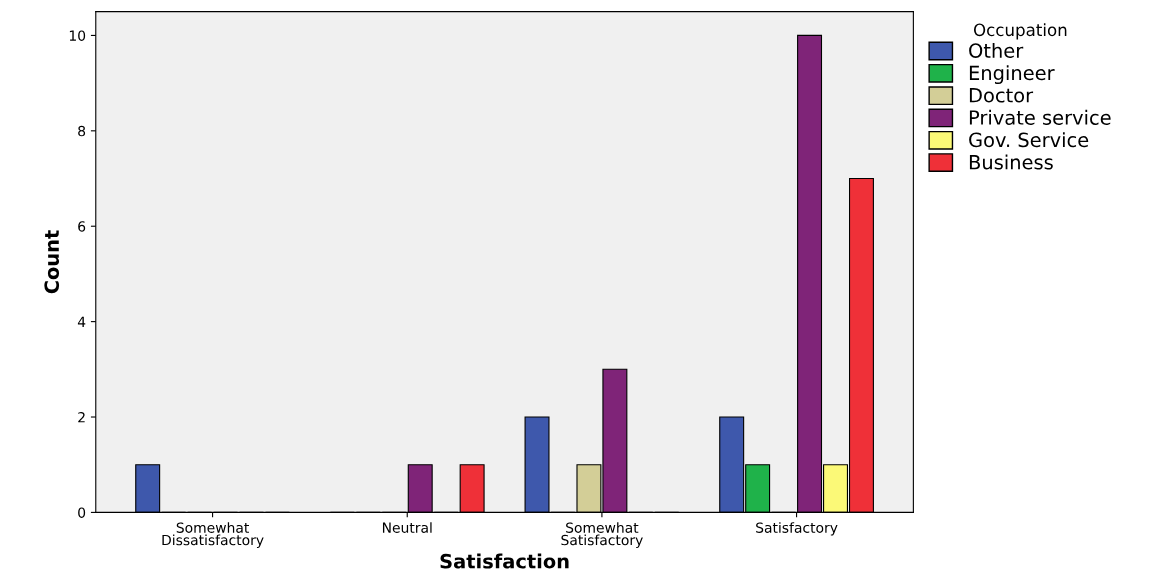  What do you see at coordinates (602, 535) in the screenshot?
I see `x-tick-label: Somewhat Satisfactory` at bounding box center [602, 535].